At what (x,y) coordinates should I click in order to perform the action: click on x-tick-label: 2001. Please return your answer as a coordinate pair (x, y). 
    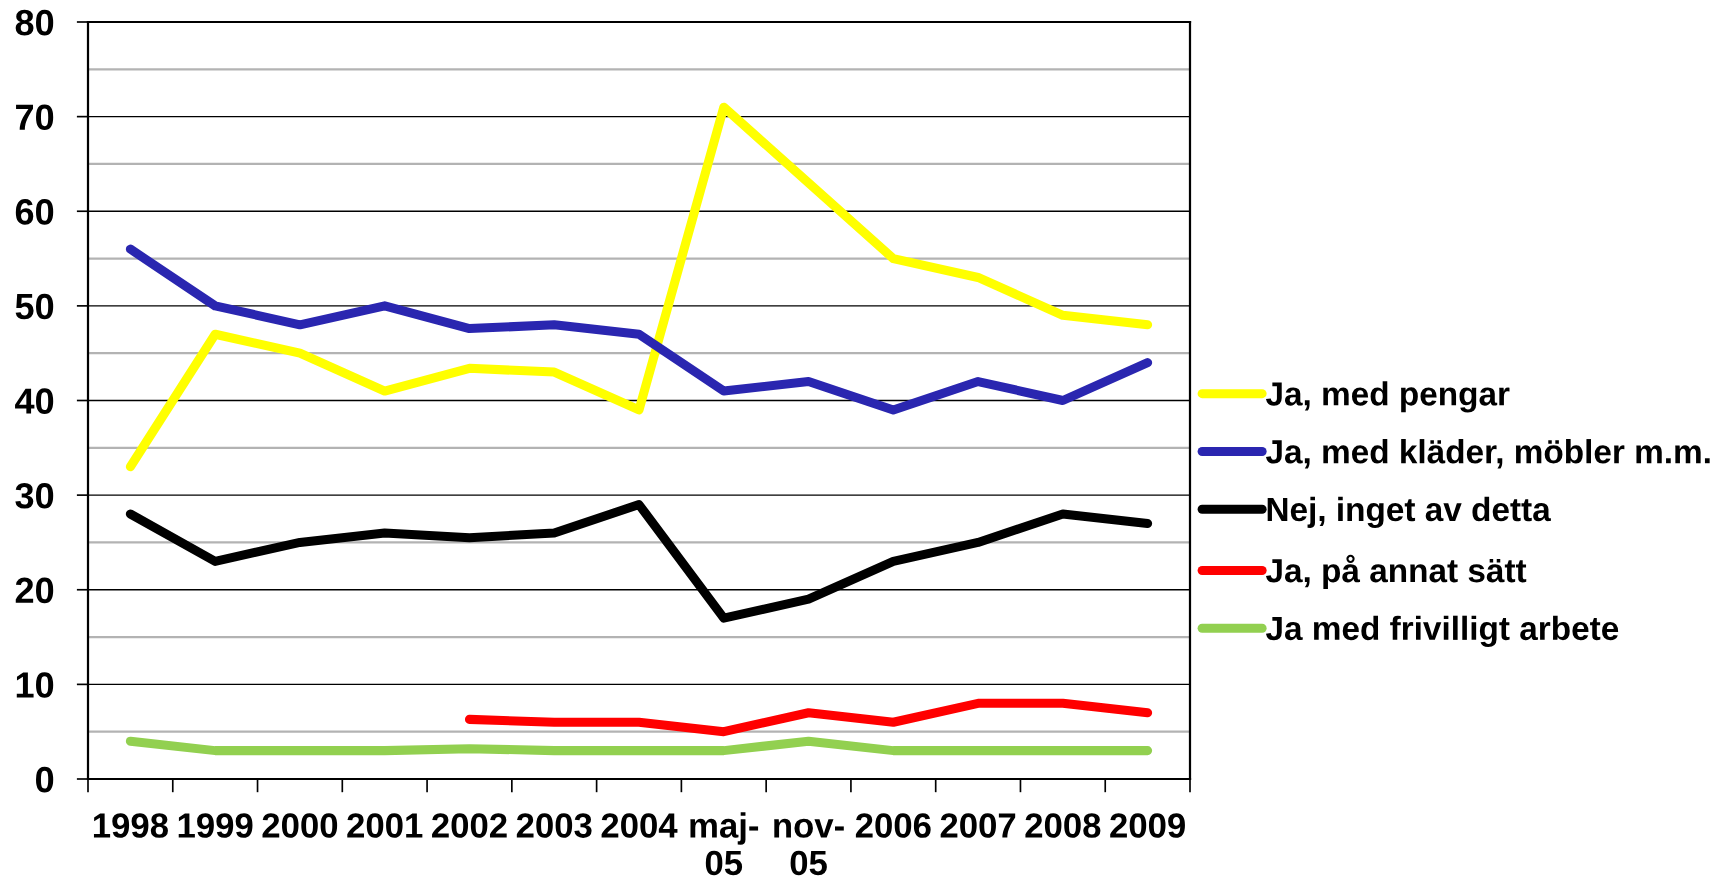
    Looking at the image, I should click on (385, 825).